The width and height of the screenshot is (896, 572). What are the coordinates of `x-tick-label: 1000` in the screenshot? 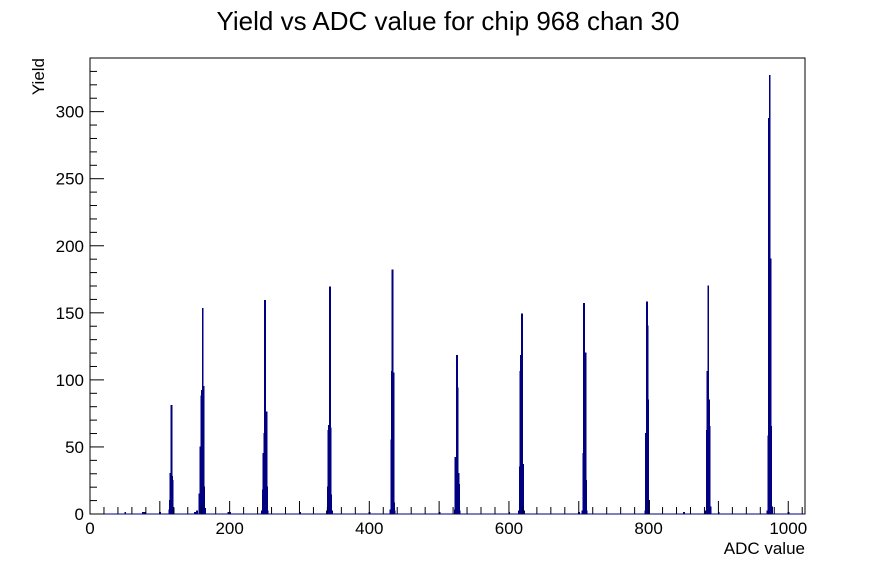 It's located at (788, 528).